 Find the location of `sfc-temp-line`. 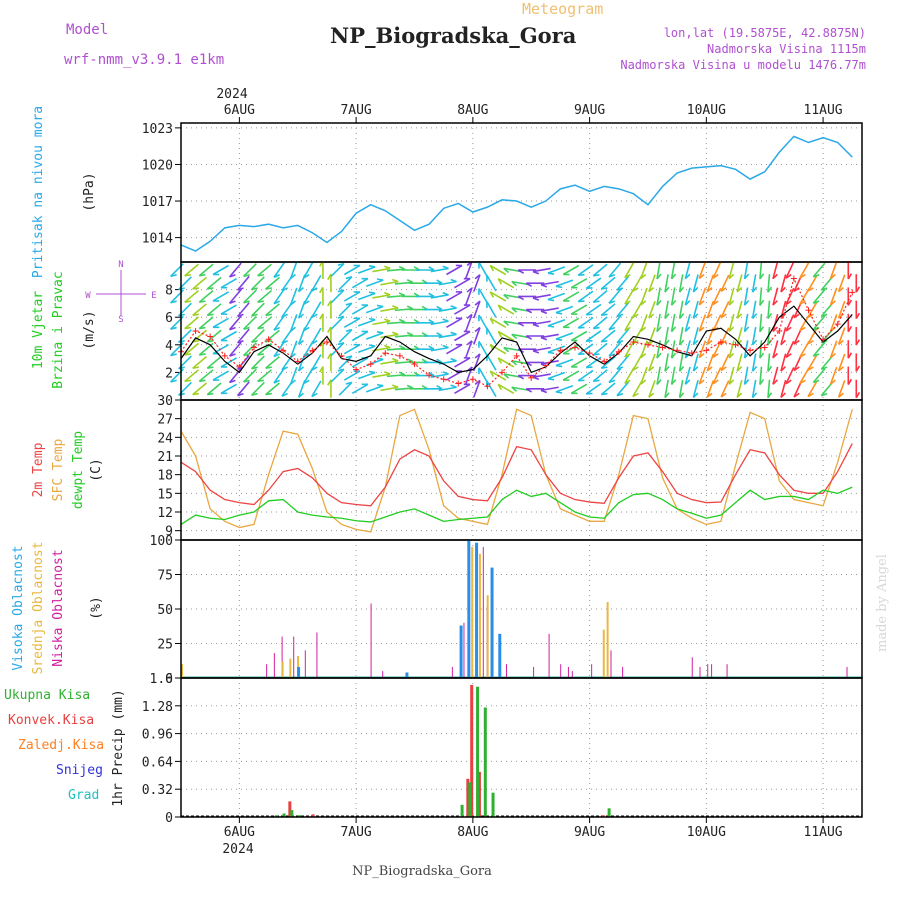

sfc-temp-line is located at coordinates (516, 470).